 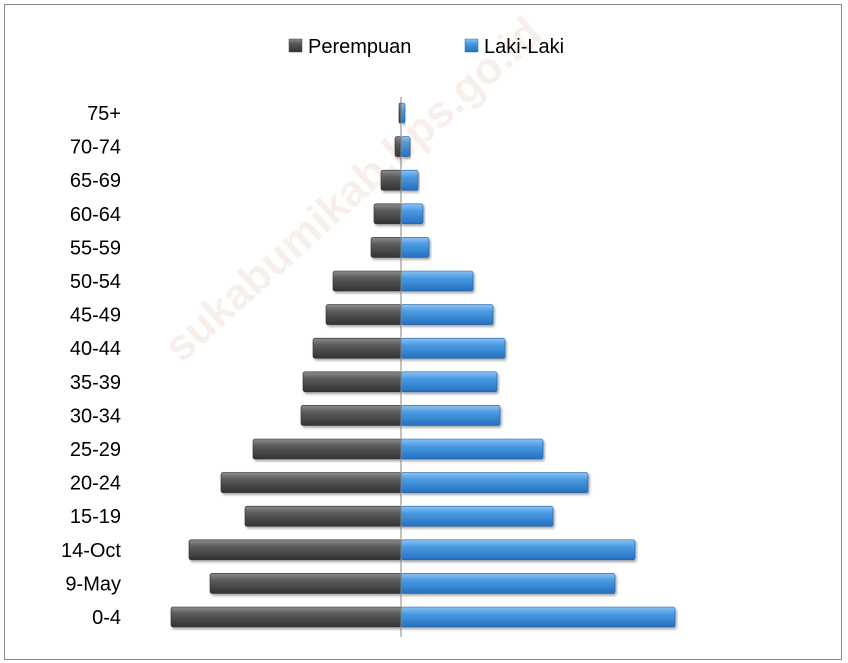 I want to click on bar-perempuan-9-may, so click(x=305, y=583).